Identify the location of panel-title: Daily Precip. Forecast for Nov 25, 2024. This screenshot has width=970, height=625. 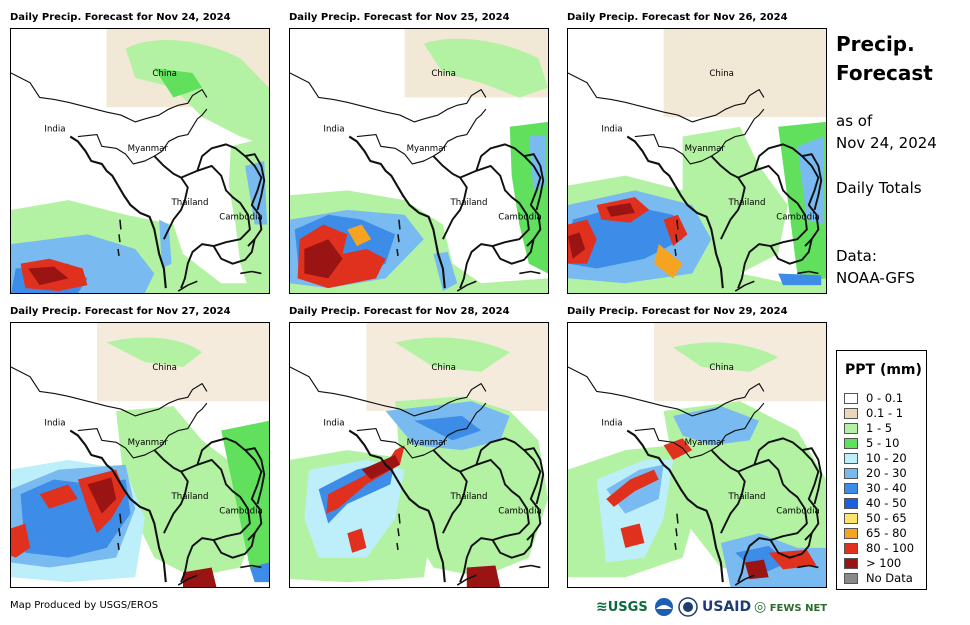
(399, 17).